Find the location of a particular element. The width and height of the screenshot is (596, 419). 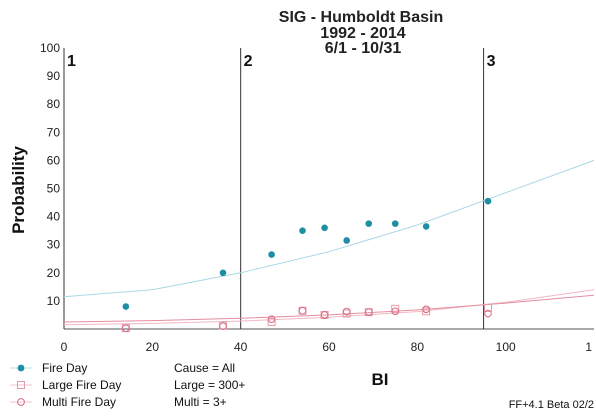

legend-marker-multi-fire-day is located at coordinates (21, 402).